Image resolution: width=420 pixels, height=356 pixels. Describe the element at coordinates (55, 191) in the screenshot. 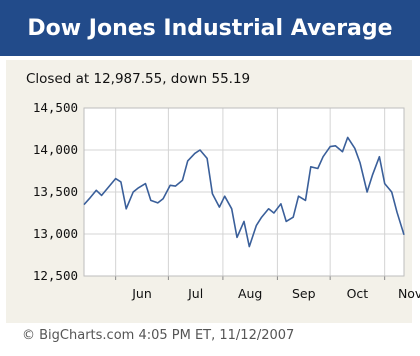

I see `y-tick-label: 13,500` at that location.